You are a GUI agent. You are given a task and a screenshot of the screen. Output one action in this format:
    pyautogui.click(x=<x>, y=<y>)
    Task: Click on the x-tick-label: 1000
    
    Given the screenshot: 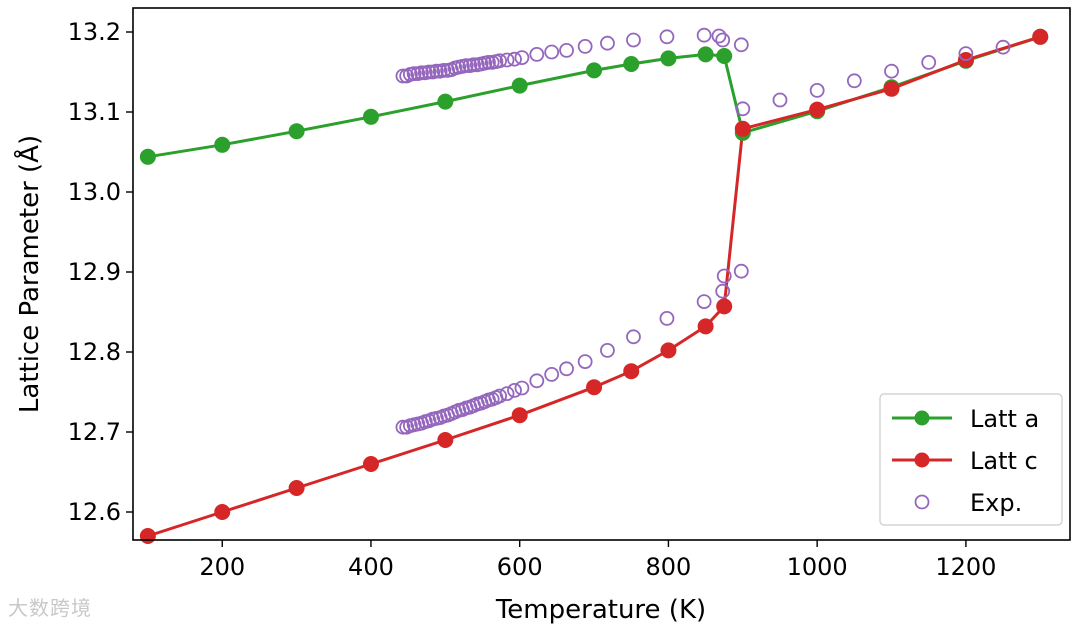 What is the action you would take?
    pyautogui.click(x=817, y=567)
    